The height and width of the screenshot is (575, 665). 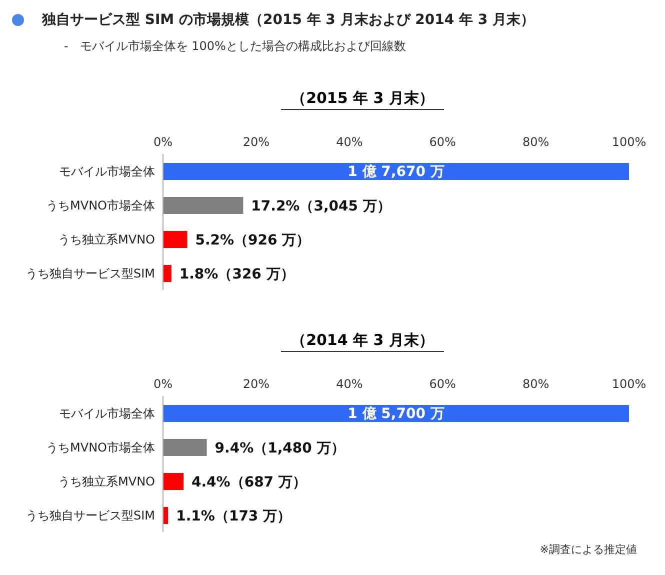 What do you see at coordinates (252, 240) in the screenshot?
I see `data-label: 5.2%（926 万）` at bounding box center [252, 240].